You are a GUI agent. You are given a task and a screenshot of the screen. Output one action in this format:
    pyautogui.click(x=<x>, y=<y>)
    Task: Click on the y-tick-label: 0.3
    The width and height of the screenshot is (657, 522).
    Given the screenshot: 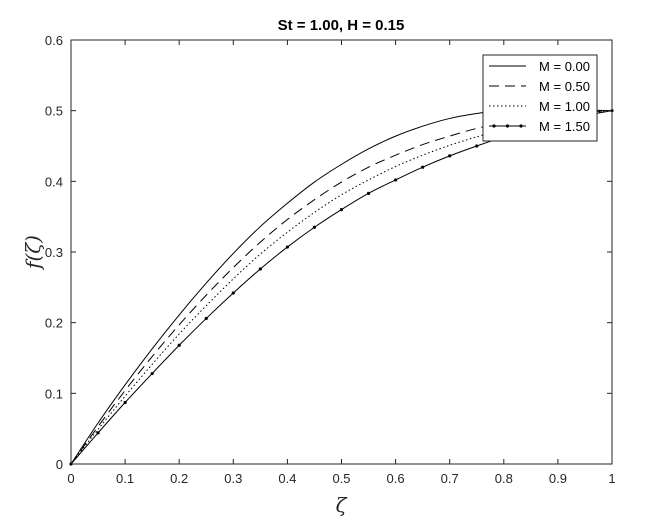 What is the action you would take?
    pyautogui.click(x=54, y=252)
    